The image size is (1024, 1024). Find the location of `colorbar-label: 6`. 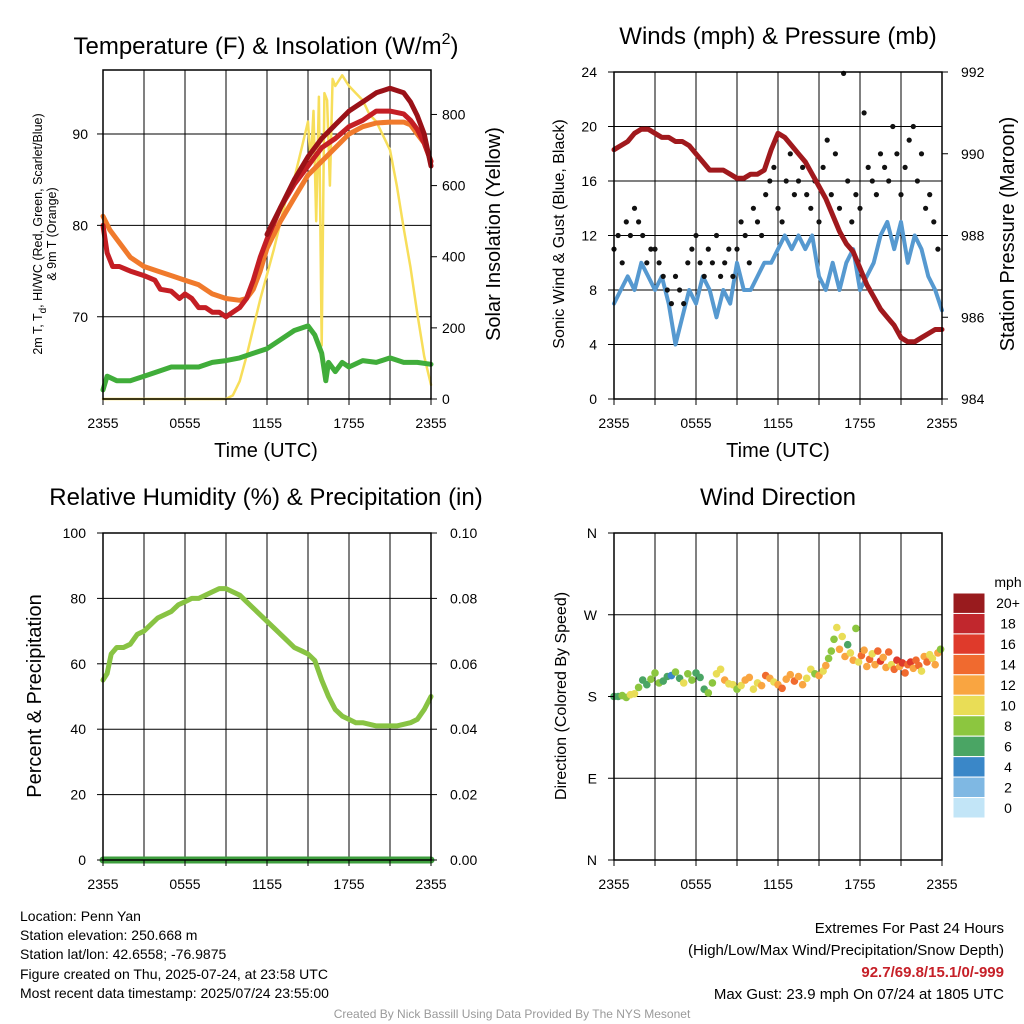

colorbar-label: 6 is located at coordinates (1008, 746).